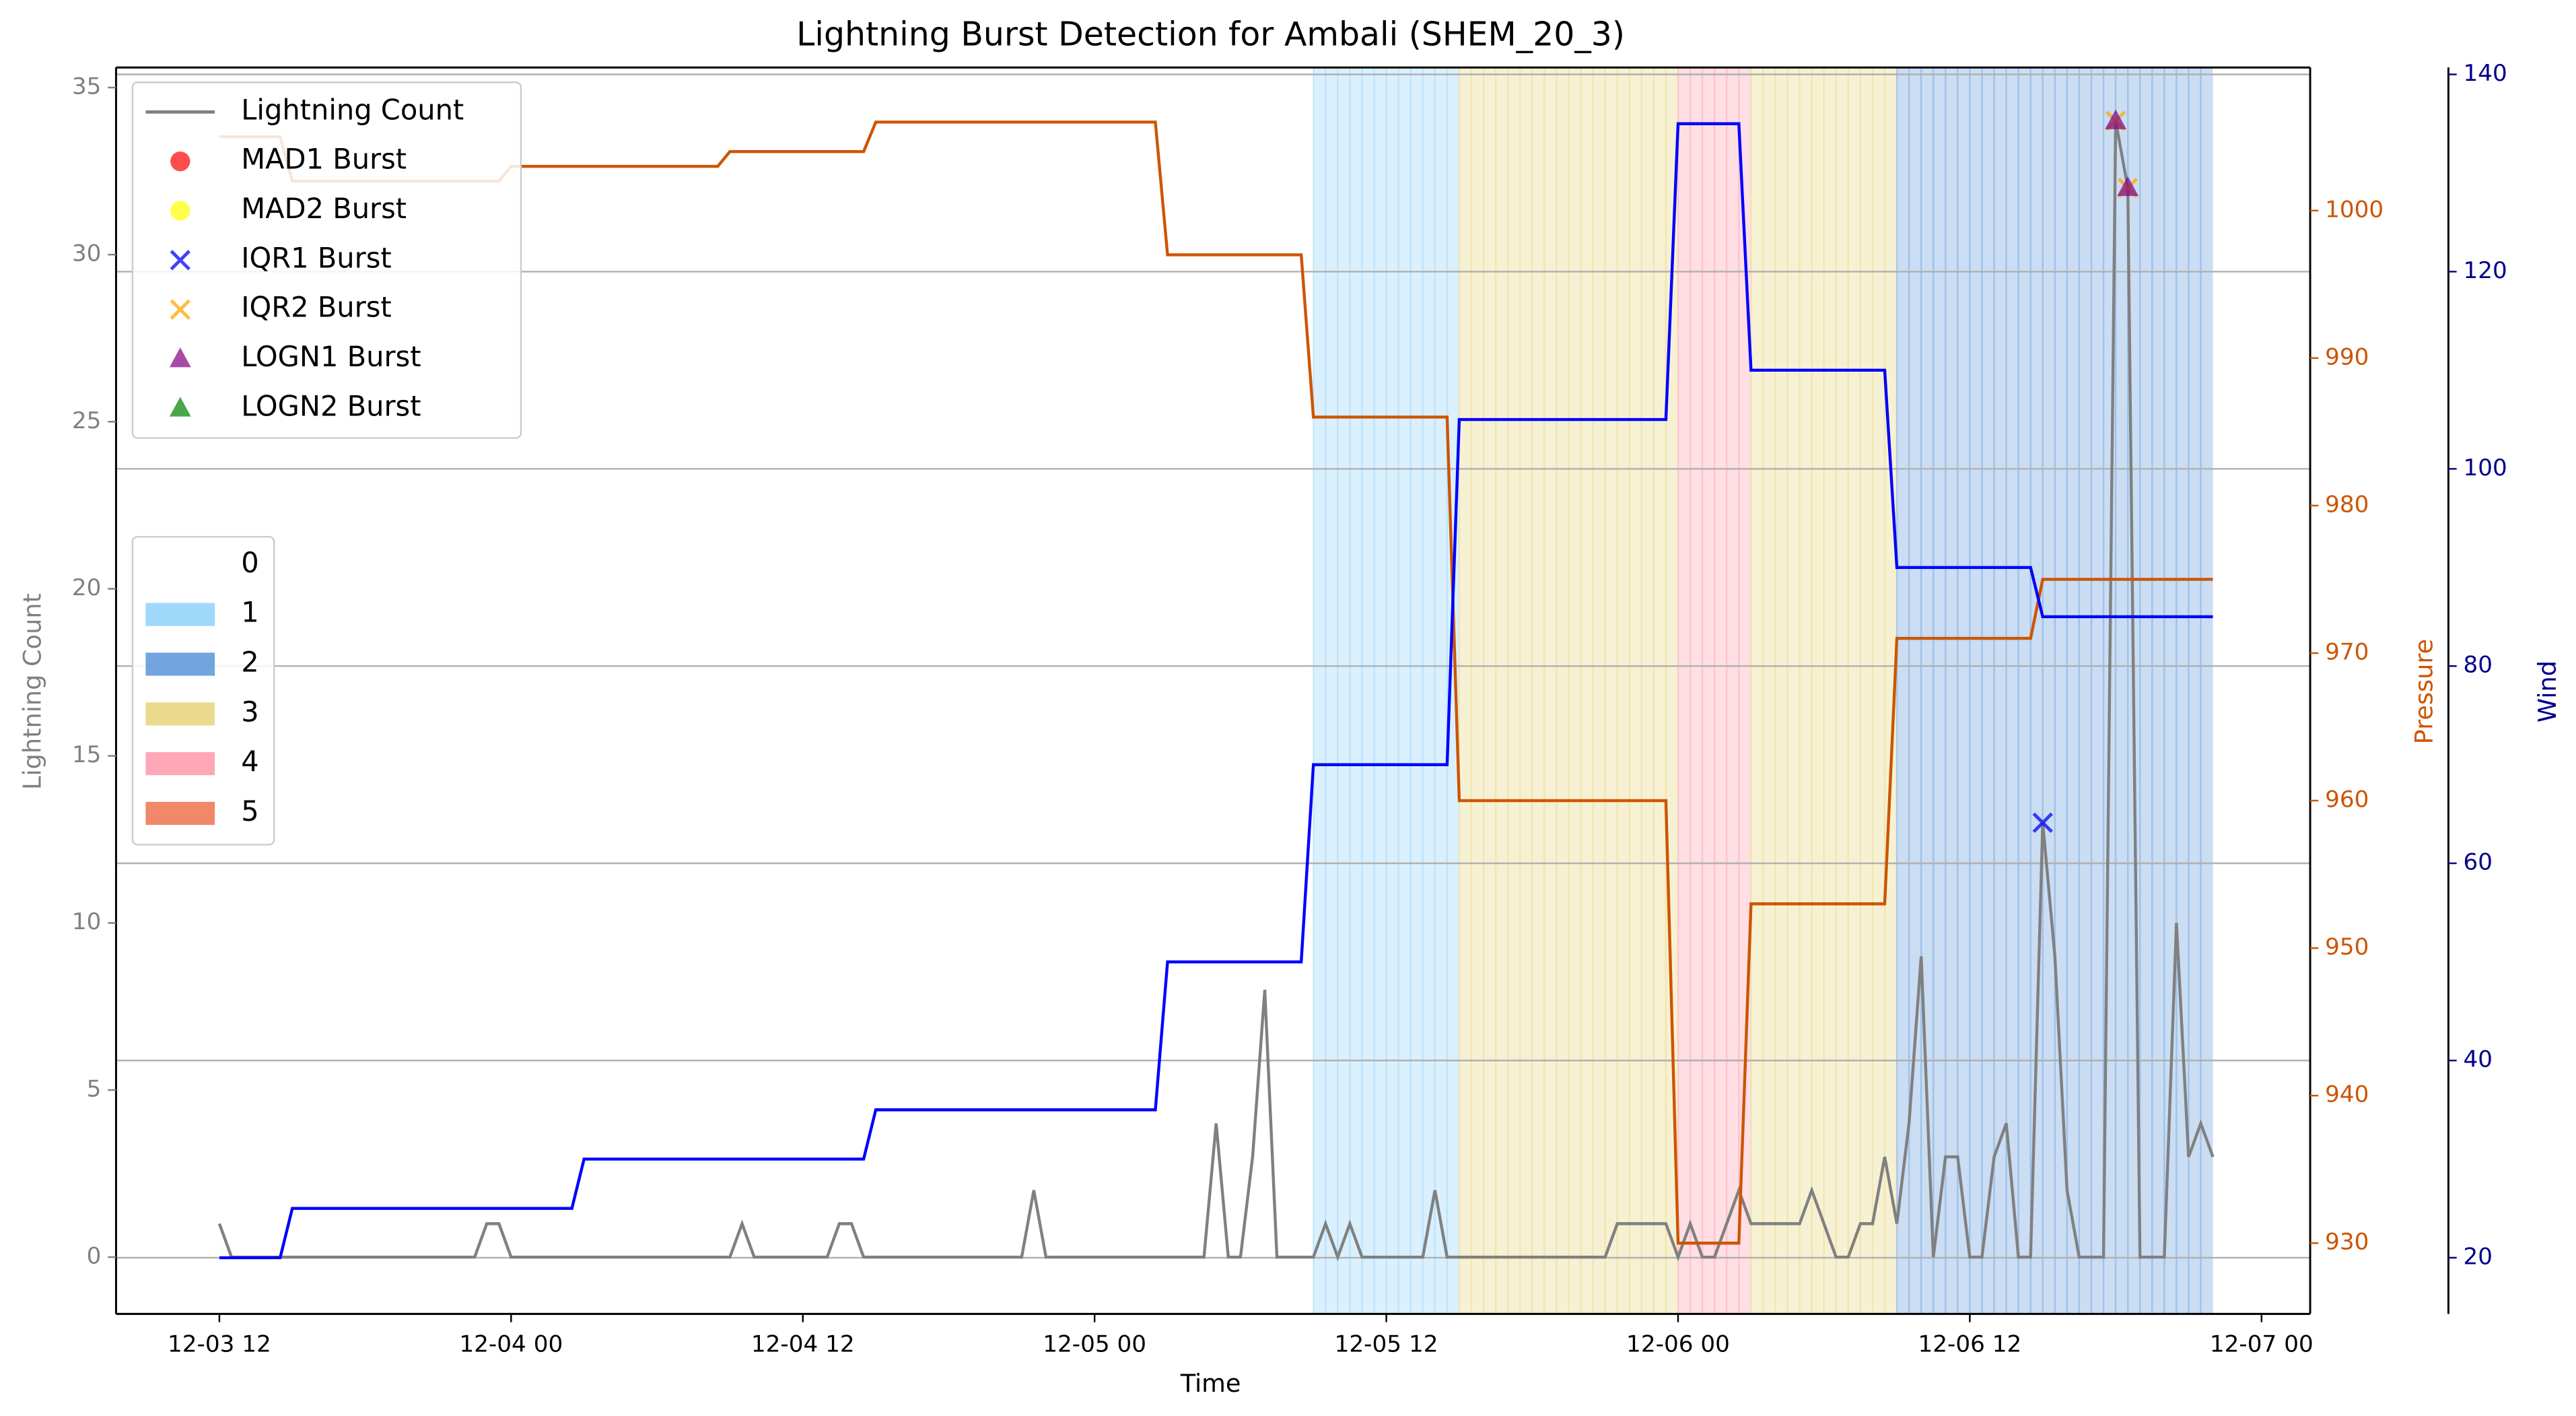 This screenshot has width=2576, height=1416. Describe the element at coordinates (2485, 73) in the screenshot. I see `y3-tick-label: 140` at that location.